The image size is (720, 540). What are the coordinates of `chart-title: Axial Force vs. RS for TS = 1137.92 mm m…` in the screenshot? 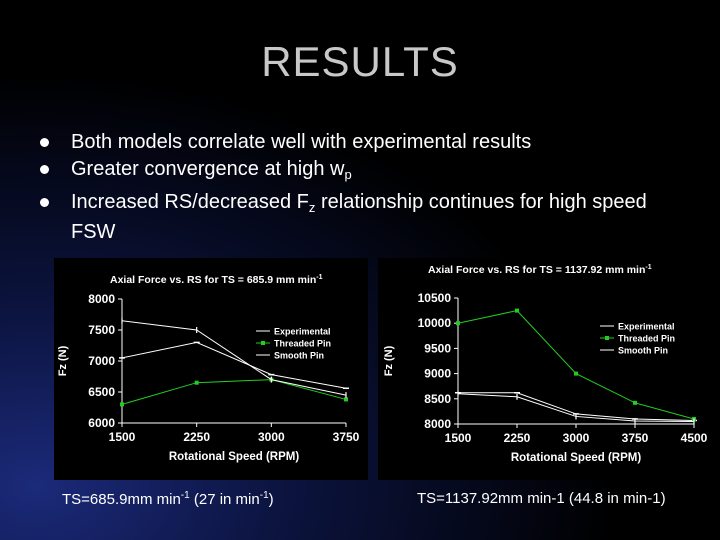 It's located at (540, 270).